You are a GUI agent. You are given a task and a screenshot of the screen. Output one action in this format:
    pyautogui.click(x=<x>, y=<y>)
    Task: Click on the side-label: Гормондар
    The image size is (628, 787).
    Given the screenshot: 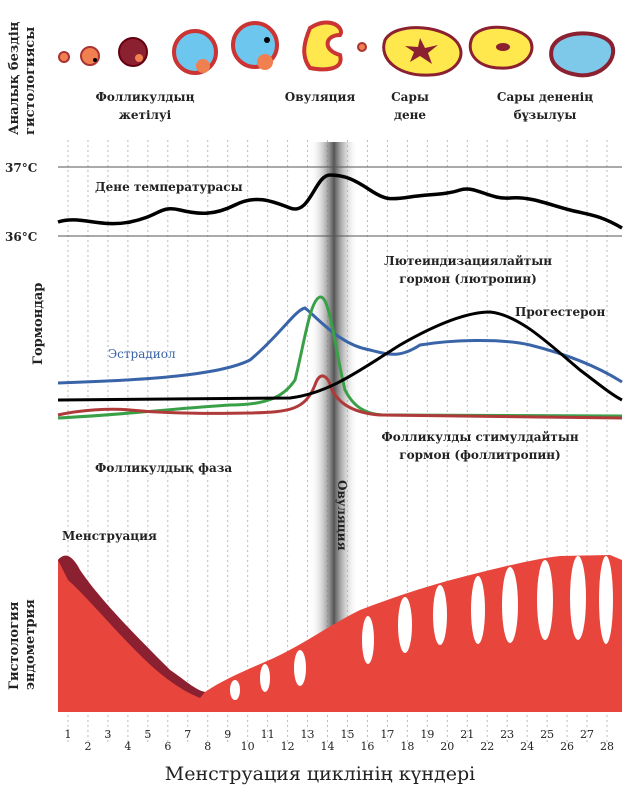 What is the action you would take?
    pyautogui.click(x=38, y=324)
    